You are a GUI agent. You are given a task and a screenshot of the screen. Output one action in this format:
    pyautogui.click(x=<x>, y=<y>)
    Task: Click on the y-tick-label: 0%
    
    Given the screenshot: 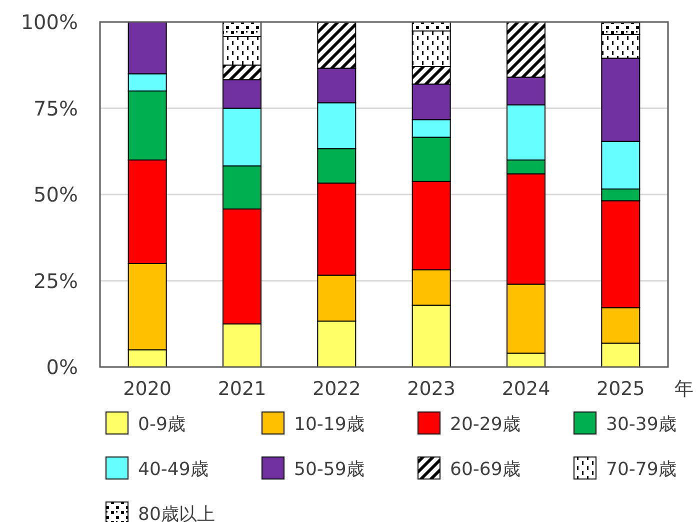 What is the action you would take?
    pyautogui.click(x=62, y=367)
    